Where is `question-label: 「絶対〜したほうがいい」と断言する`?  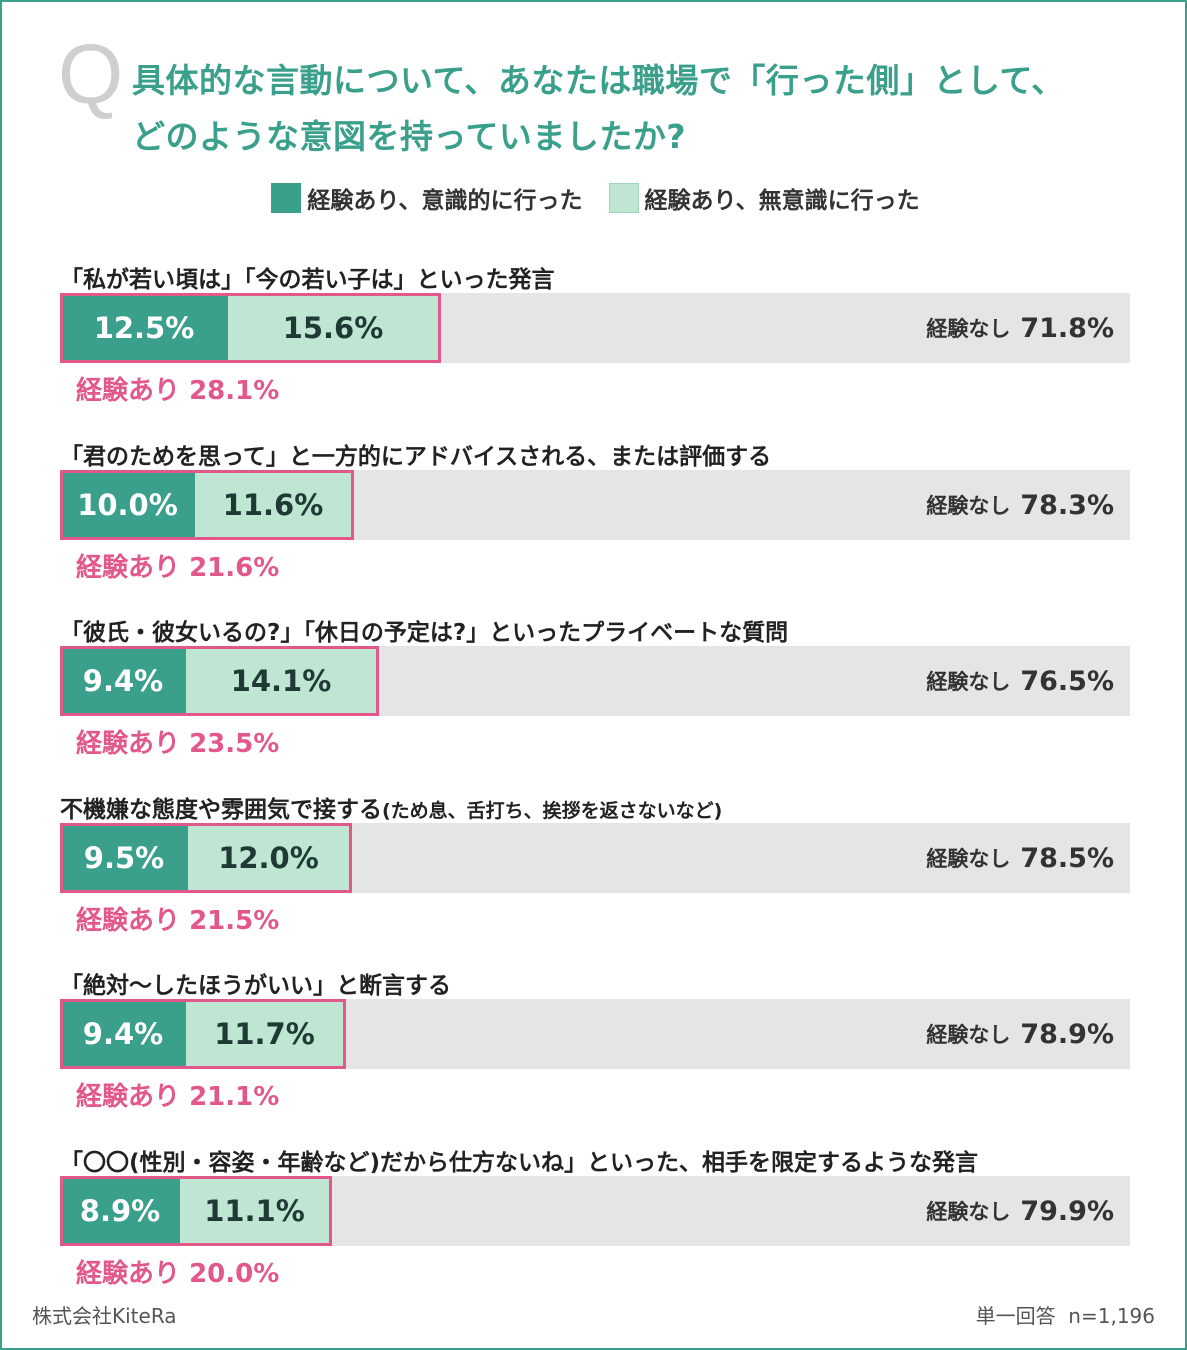 question-label: 「絶対〜したほうがいい」と断言する is located at coordinates (255, 983).